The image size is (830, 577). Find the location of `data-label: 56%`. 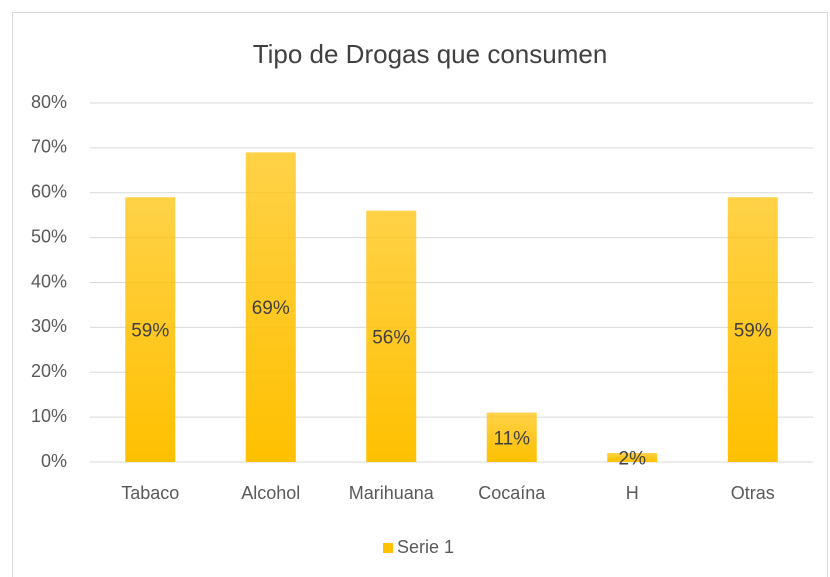

data-label: 56% is located at coordinates (391, 337).